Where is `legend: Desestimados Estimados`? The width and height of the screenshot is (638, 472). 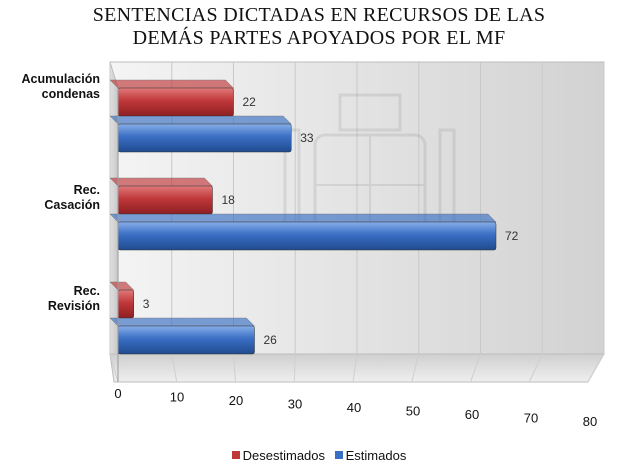 legend: Desestimados Estimados is located at coordinates (319, 455).